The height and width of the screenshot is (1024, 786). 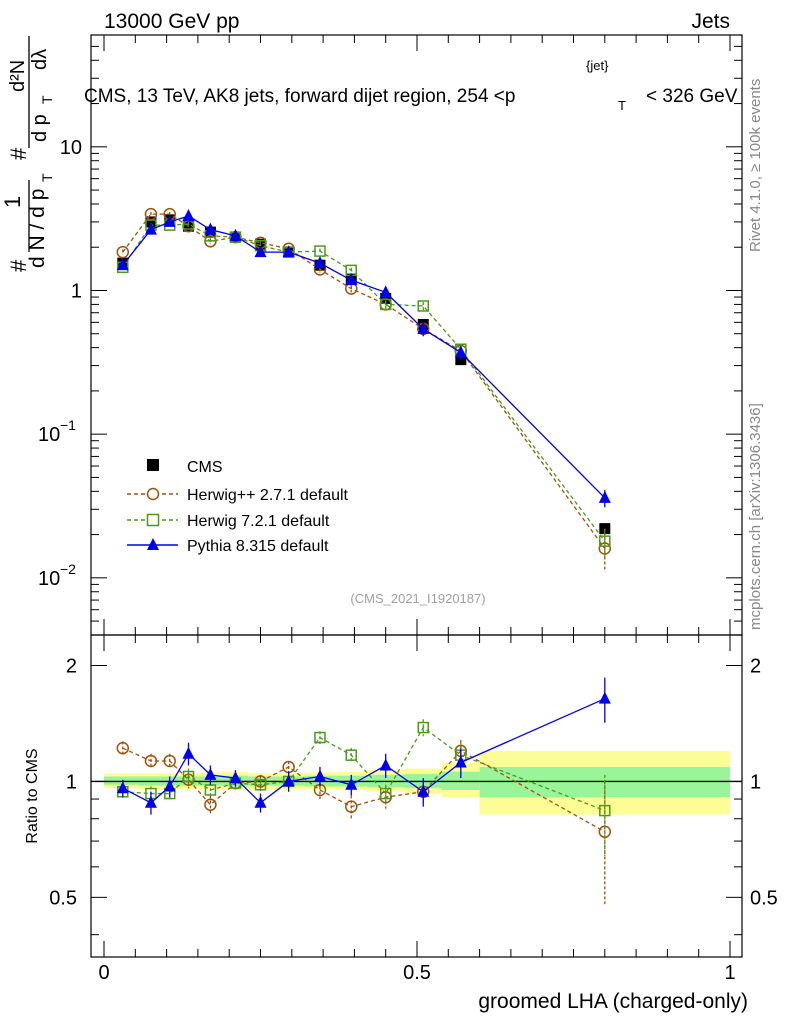 What do you see at coordinates (68, 425) in the screenshot?
I see `main-y-tick-exponent: −1` at bounding box center [68, 425].